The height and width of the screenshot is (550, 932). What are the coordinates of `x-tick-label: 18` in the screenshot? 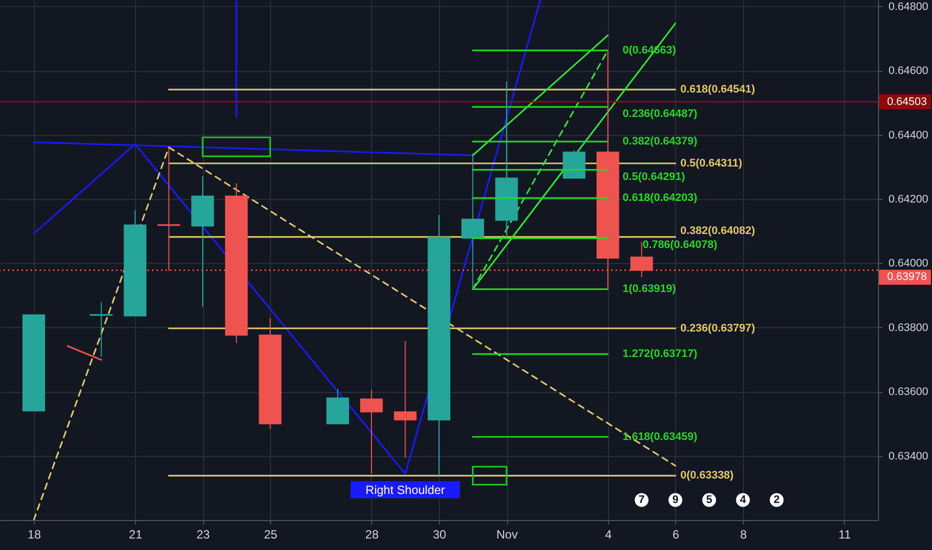 It's located at (35, 535).